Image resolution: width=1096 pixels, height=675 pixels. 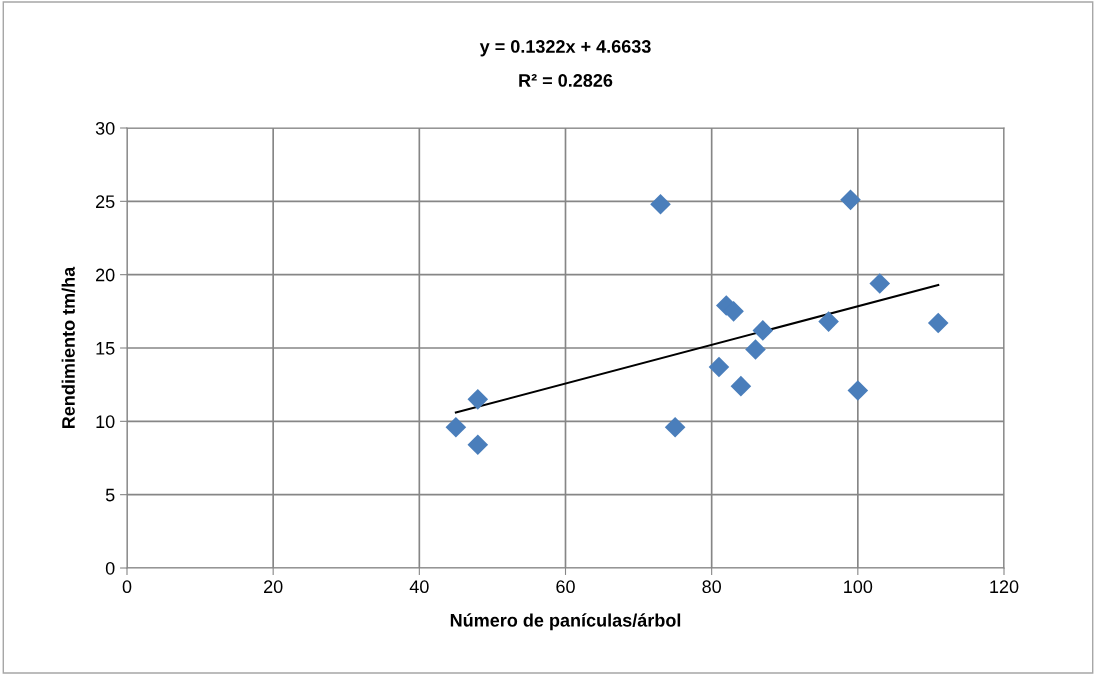 I want to click on x-tick-label: 120, so click(x=1004, y=587).